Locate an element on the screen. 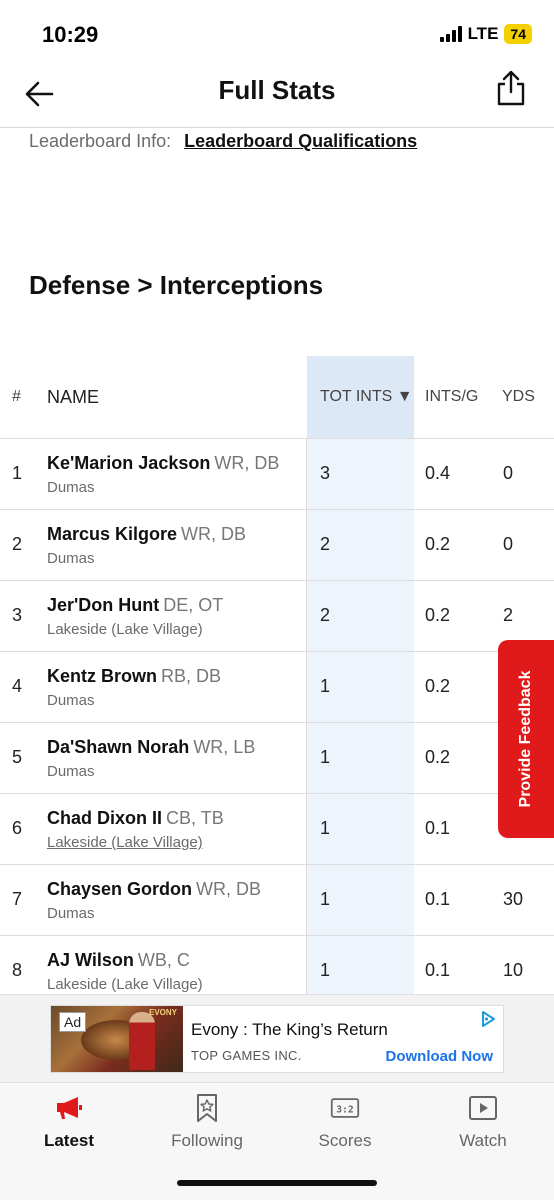  school-link: Lakeside (Lake Village) is located at coordinates (125, 842).